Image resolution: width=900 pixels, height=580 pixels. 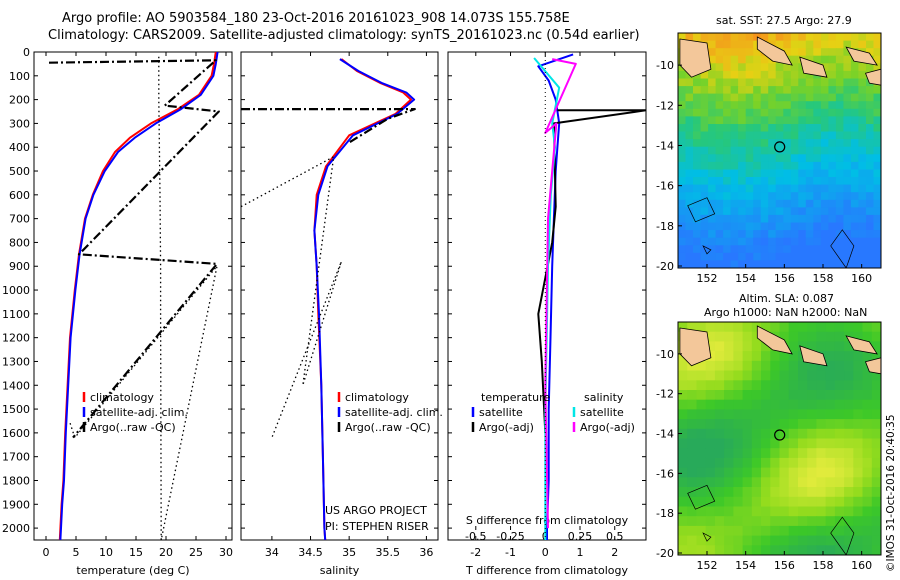 I want to click on sst-lat-label: -10, so click(x=665, y=65).